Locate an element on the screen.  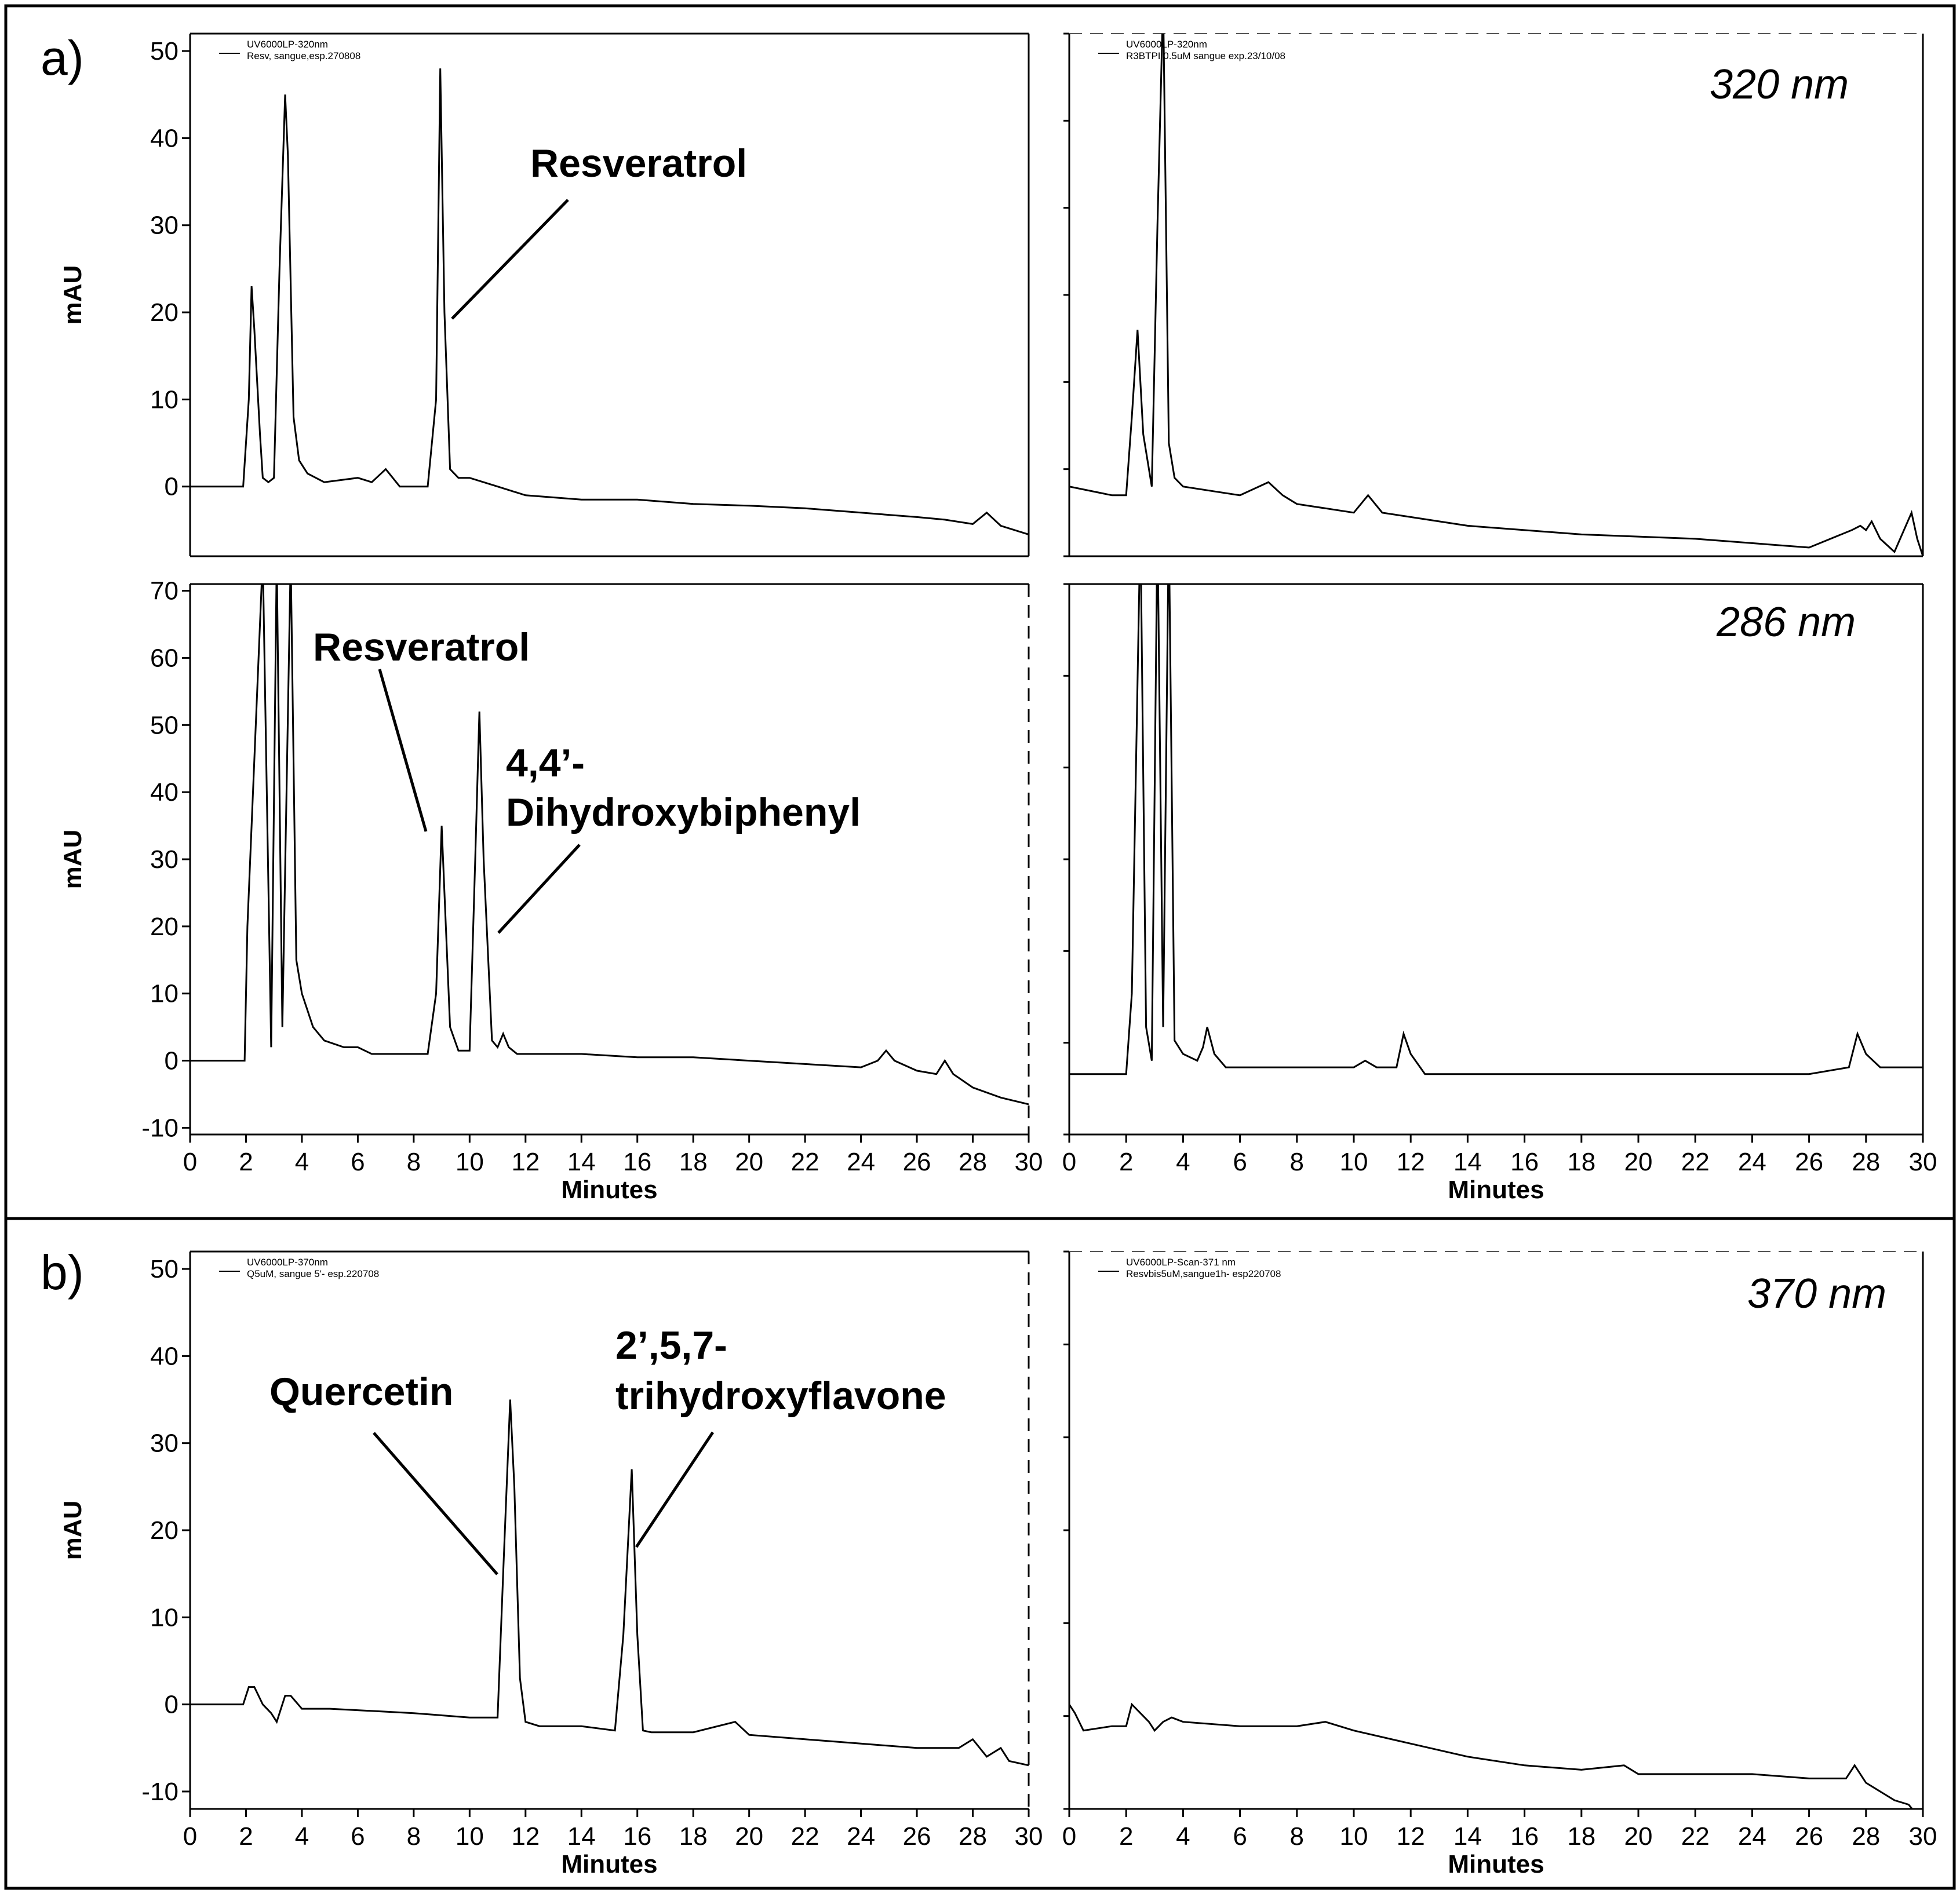
wavelength-label-a-top: 320 nm is located at coordinates (1779, 84).